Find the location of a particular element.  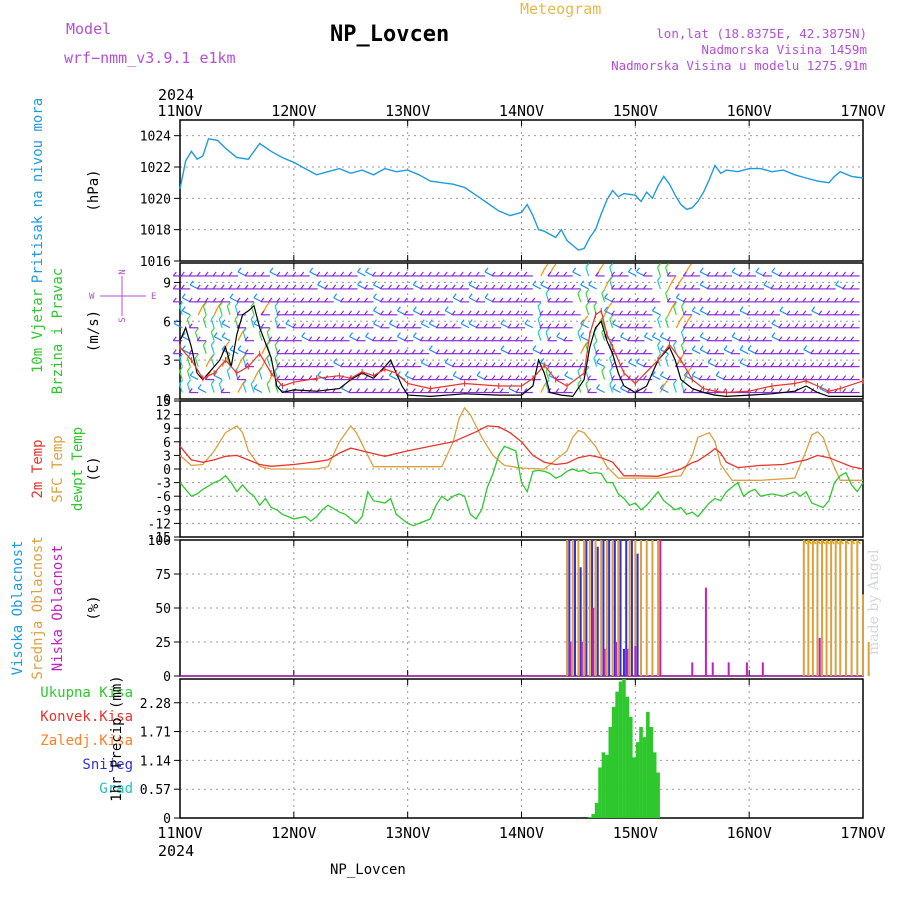

compass-s: S is located at coordinates (123, 319).